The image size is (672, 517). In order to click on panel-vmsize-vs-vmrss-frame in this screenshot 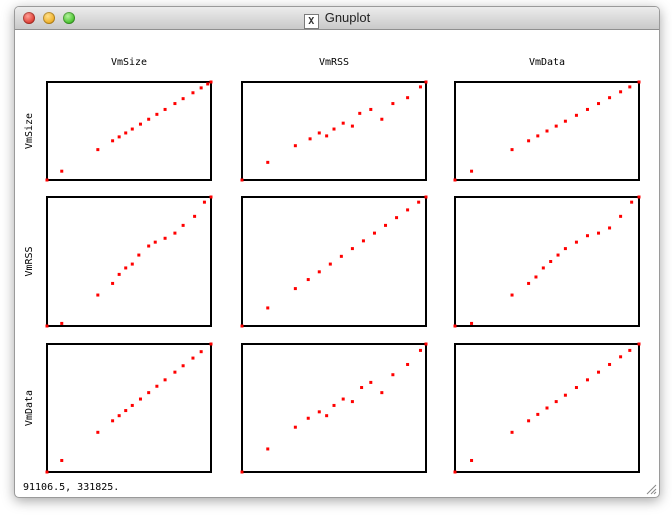, I will do `click(334, 131)`.